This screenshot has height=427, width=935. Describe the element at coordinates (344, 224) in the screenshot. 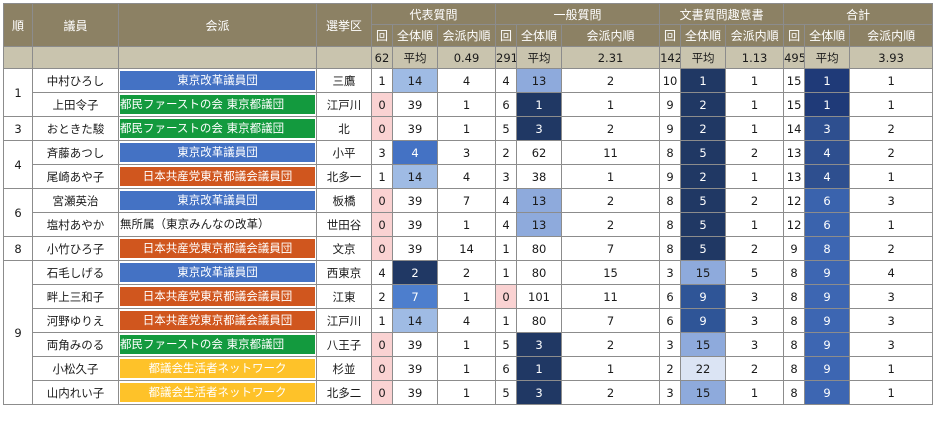

I see `district-cell: 世田谷` at that location.